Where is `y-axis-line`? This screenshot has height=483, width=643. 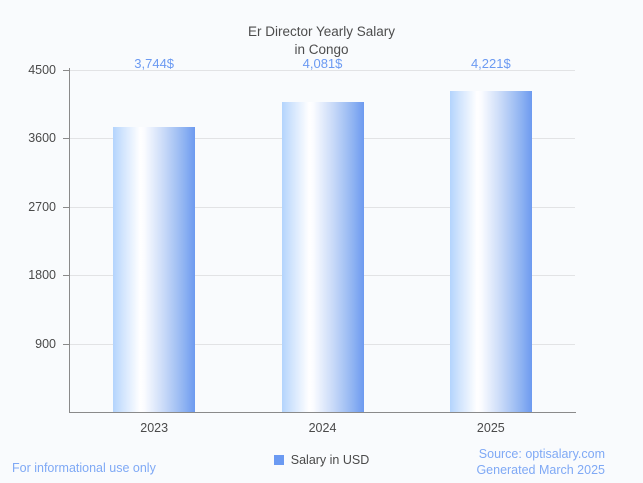 y-axis-line is located at coordinates (69, 240).